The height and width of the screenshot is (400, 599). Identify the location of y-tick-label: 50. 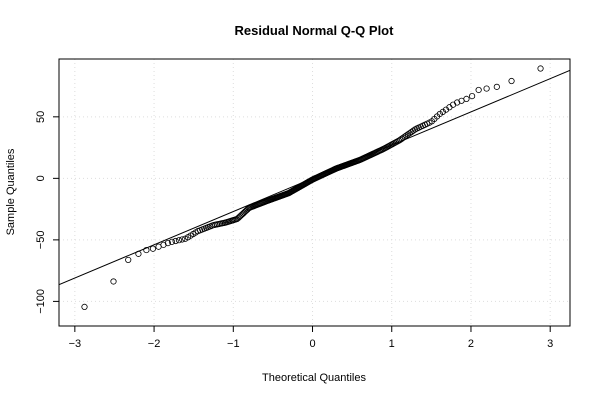
(41, 117).